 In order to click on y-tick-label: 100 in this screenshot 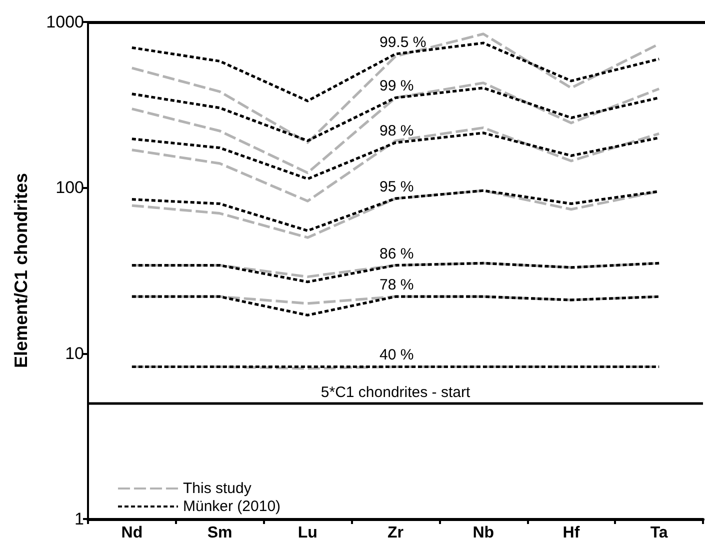, I will do `click(70, 188)`.